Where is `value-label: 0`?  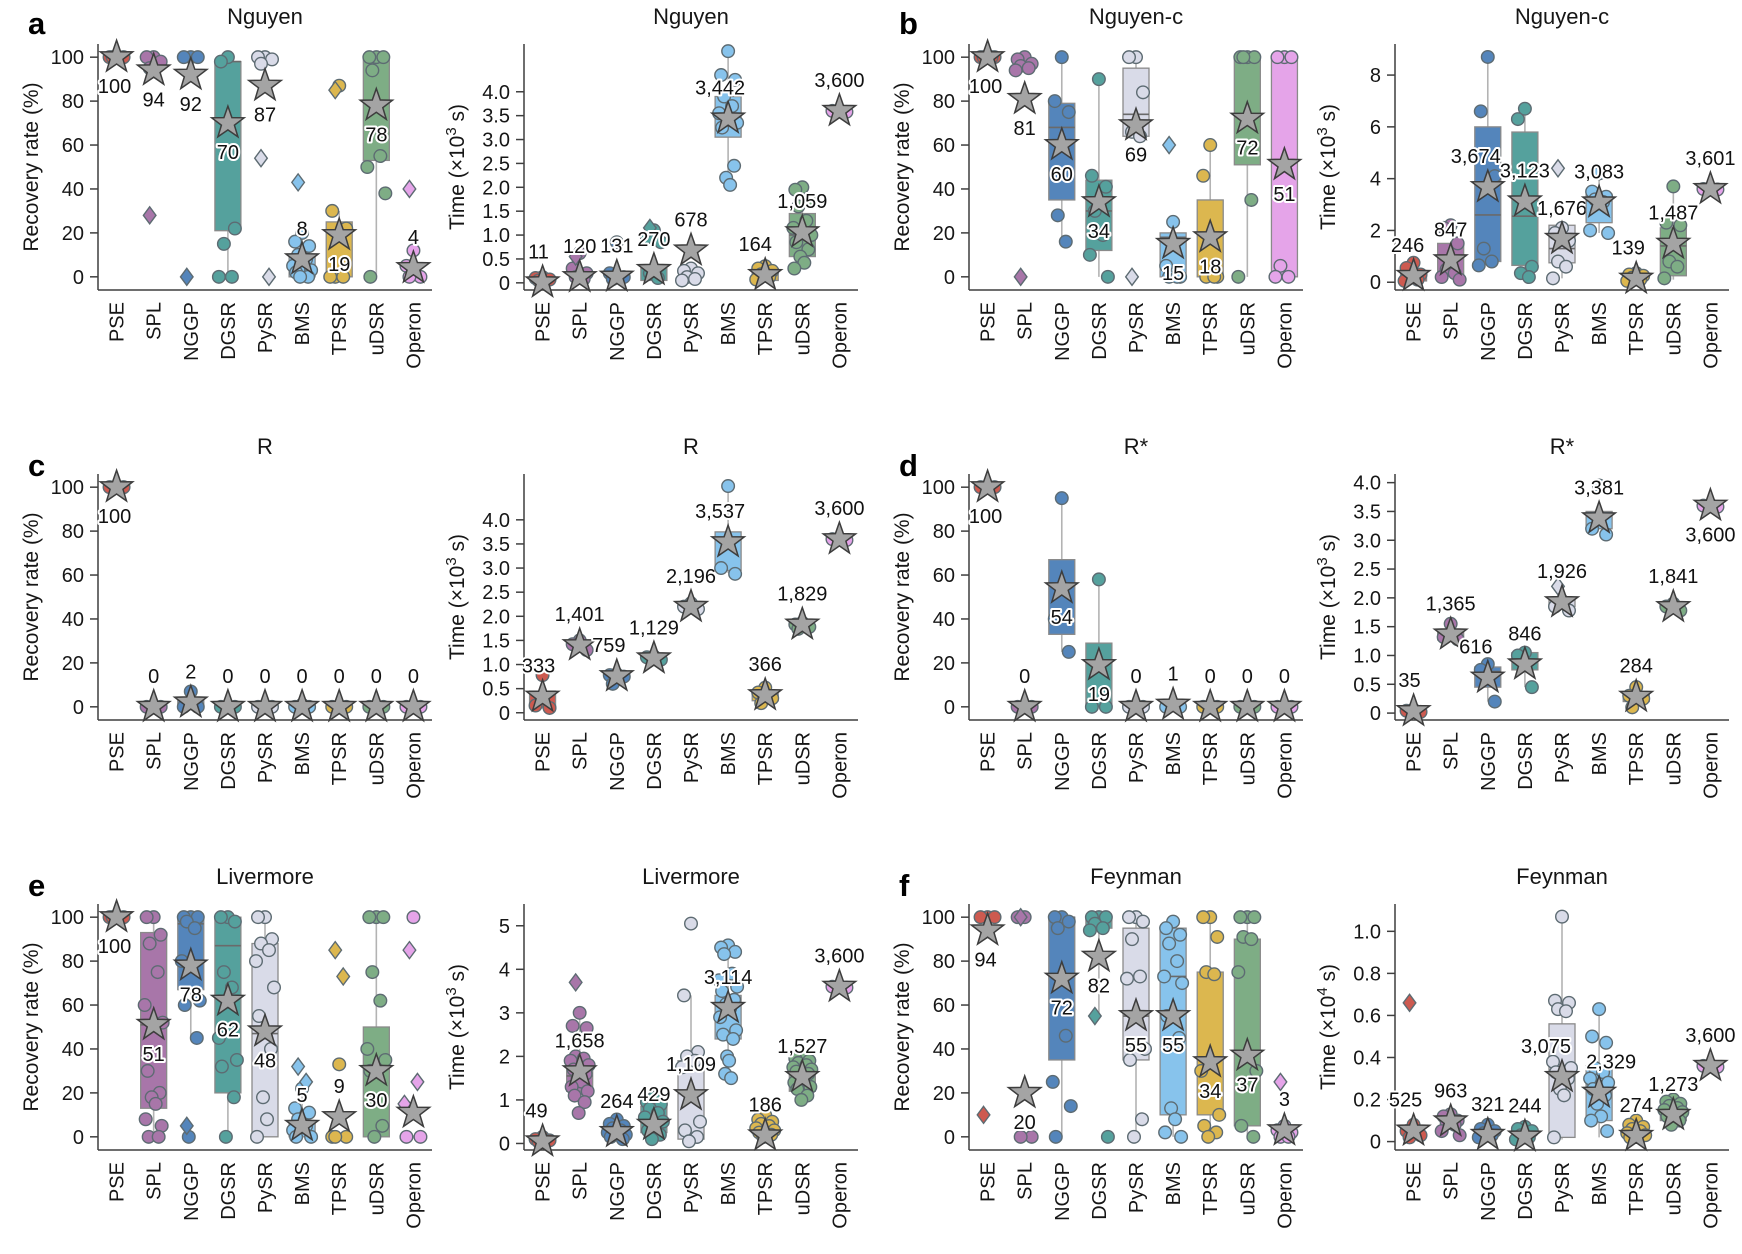
value-label: 0 is located at coordinates (1135, 677).